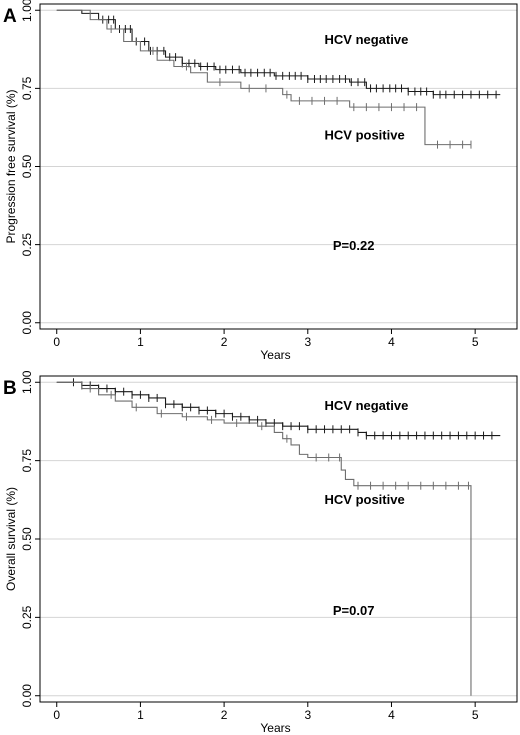 The width and height of the screenshot is (520, 735). I want to click on survival-curve-hcv-positive, so click(263, 77).